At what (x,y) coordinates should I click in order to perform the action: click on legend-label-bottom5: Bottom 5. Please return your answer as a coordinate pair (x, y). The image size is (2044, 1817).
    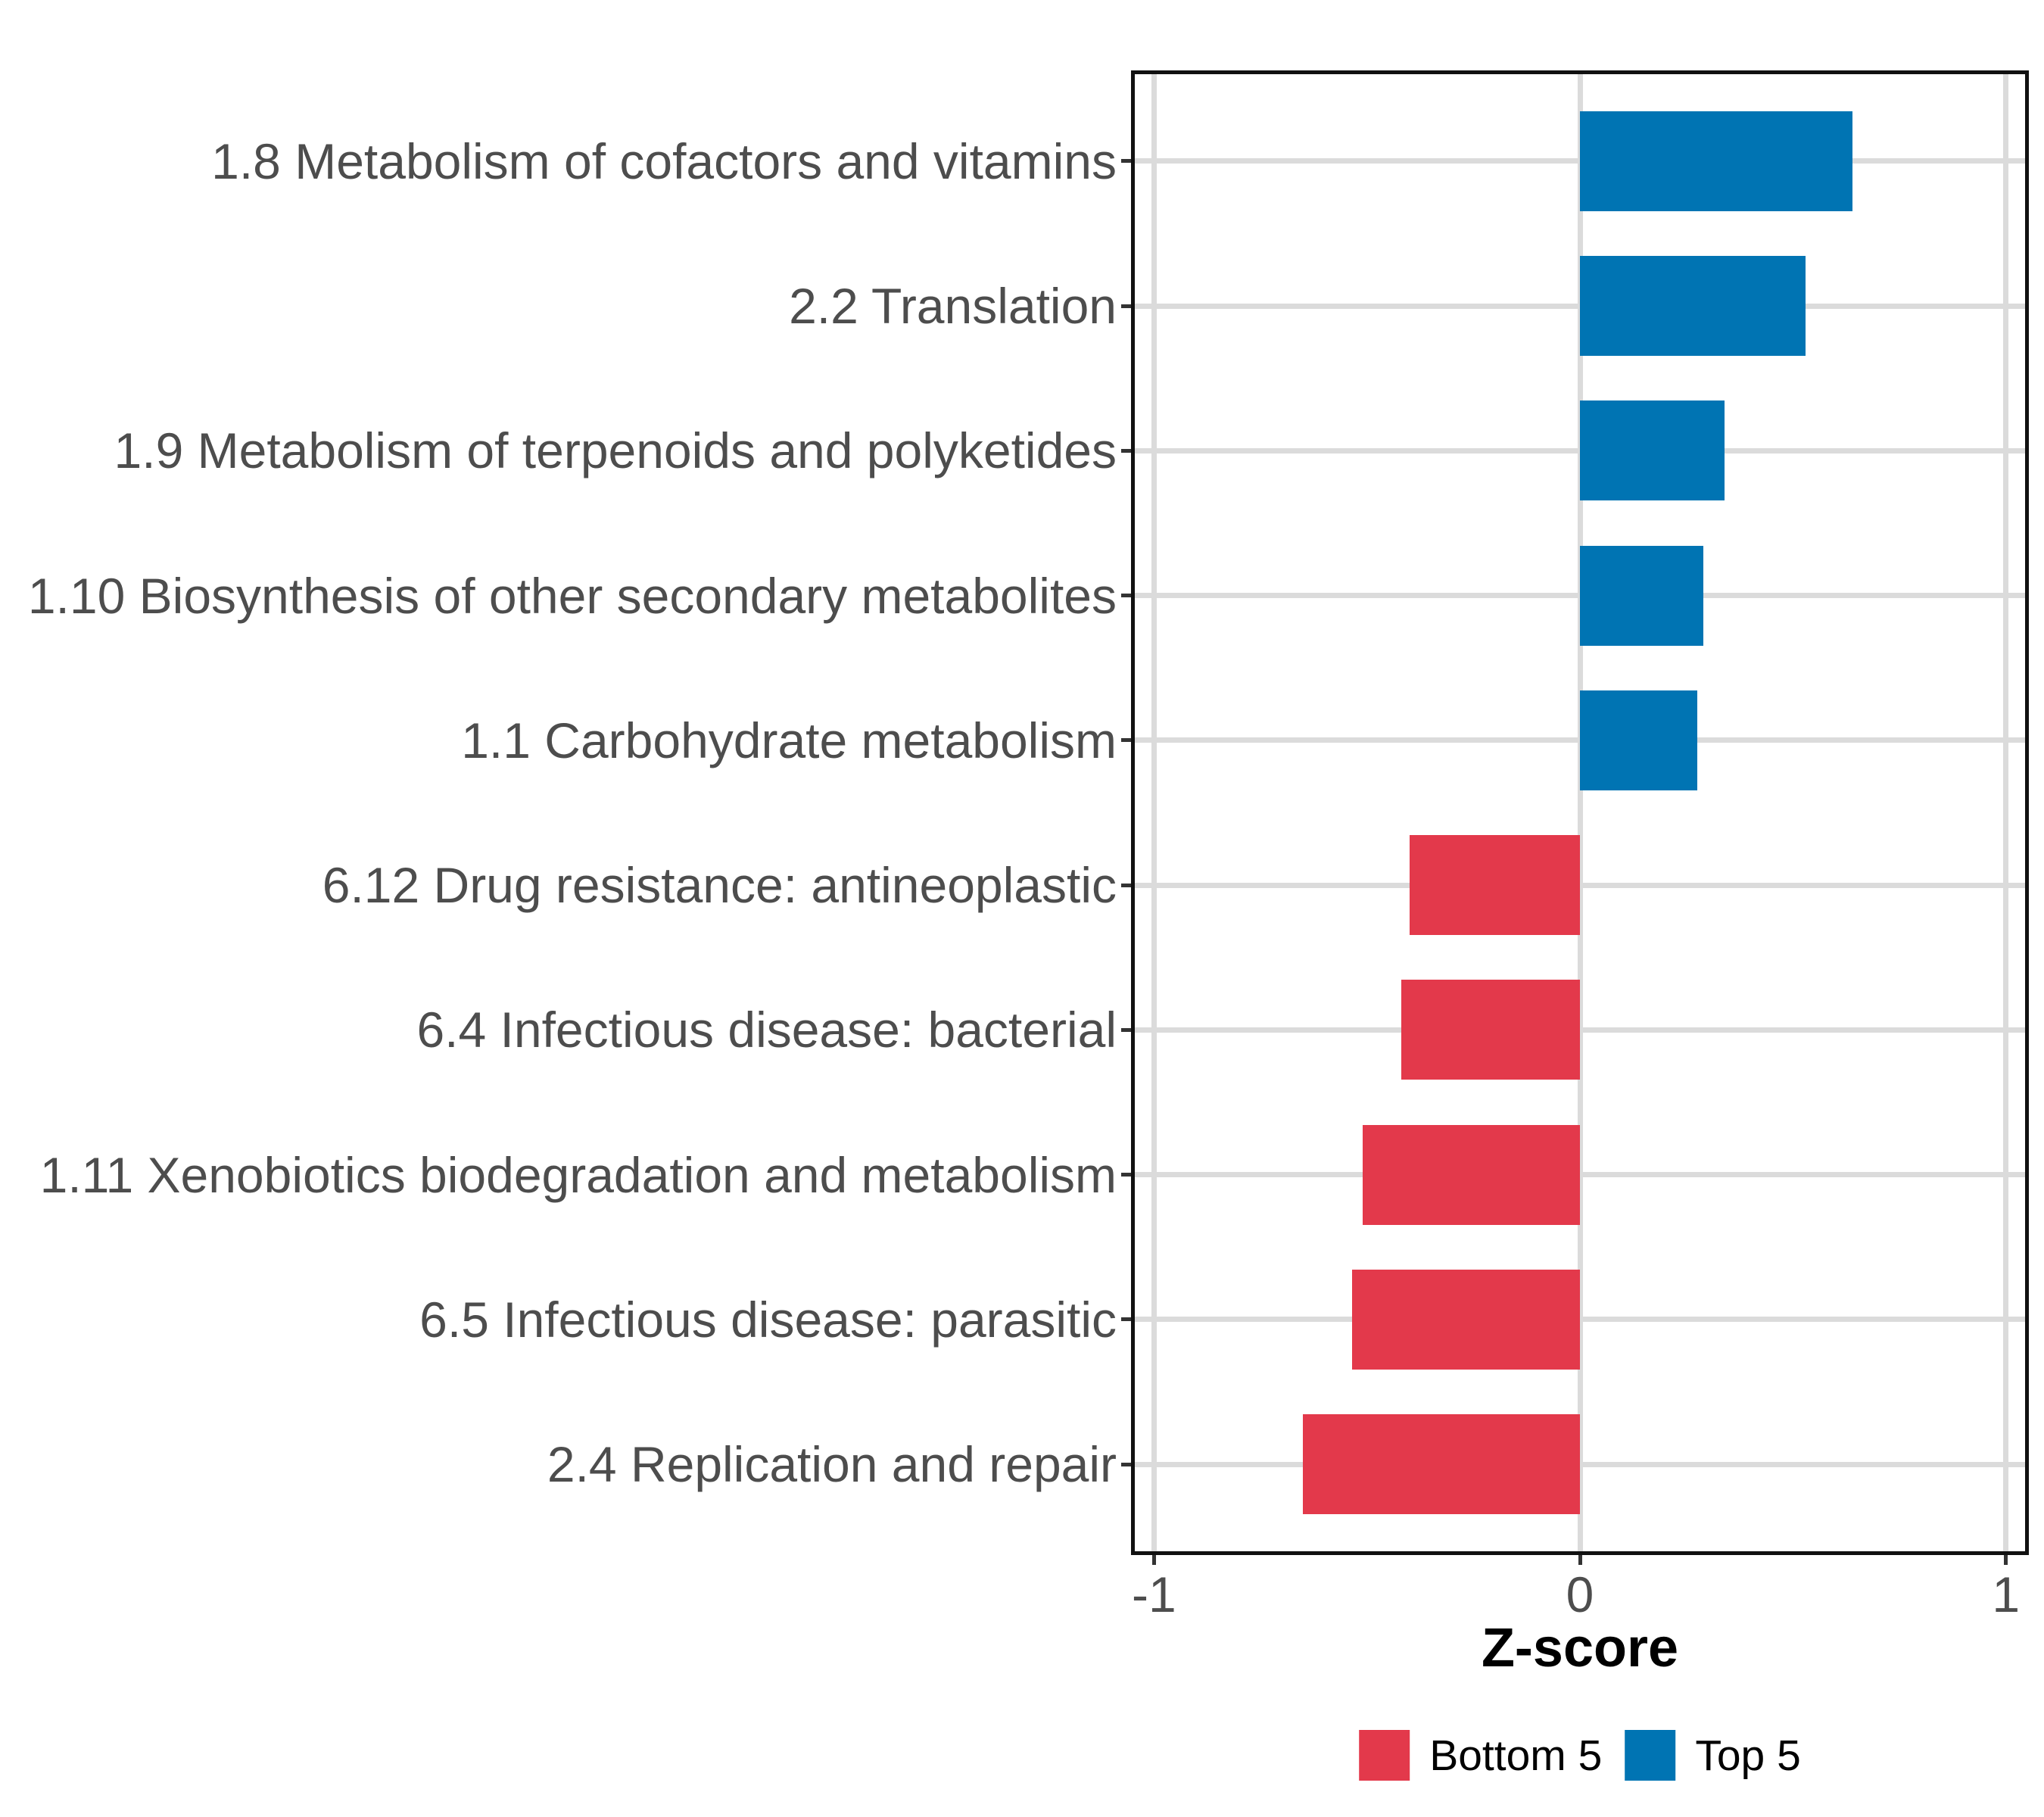
    Looking at the image, I should click on (1516, 1755).